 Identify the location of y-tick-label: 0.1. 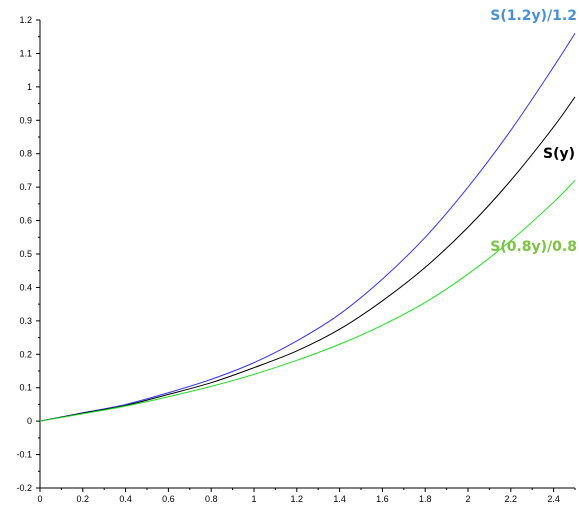
(25, 388).